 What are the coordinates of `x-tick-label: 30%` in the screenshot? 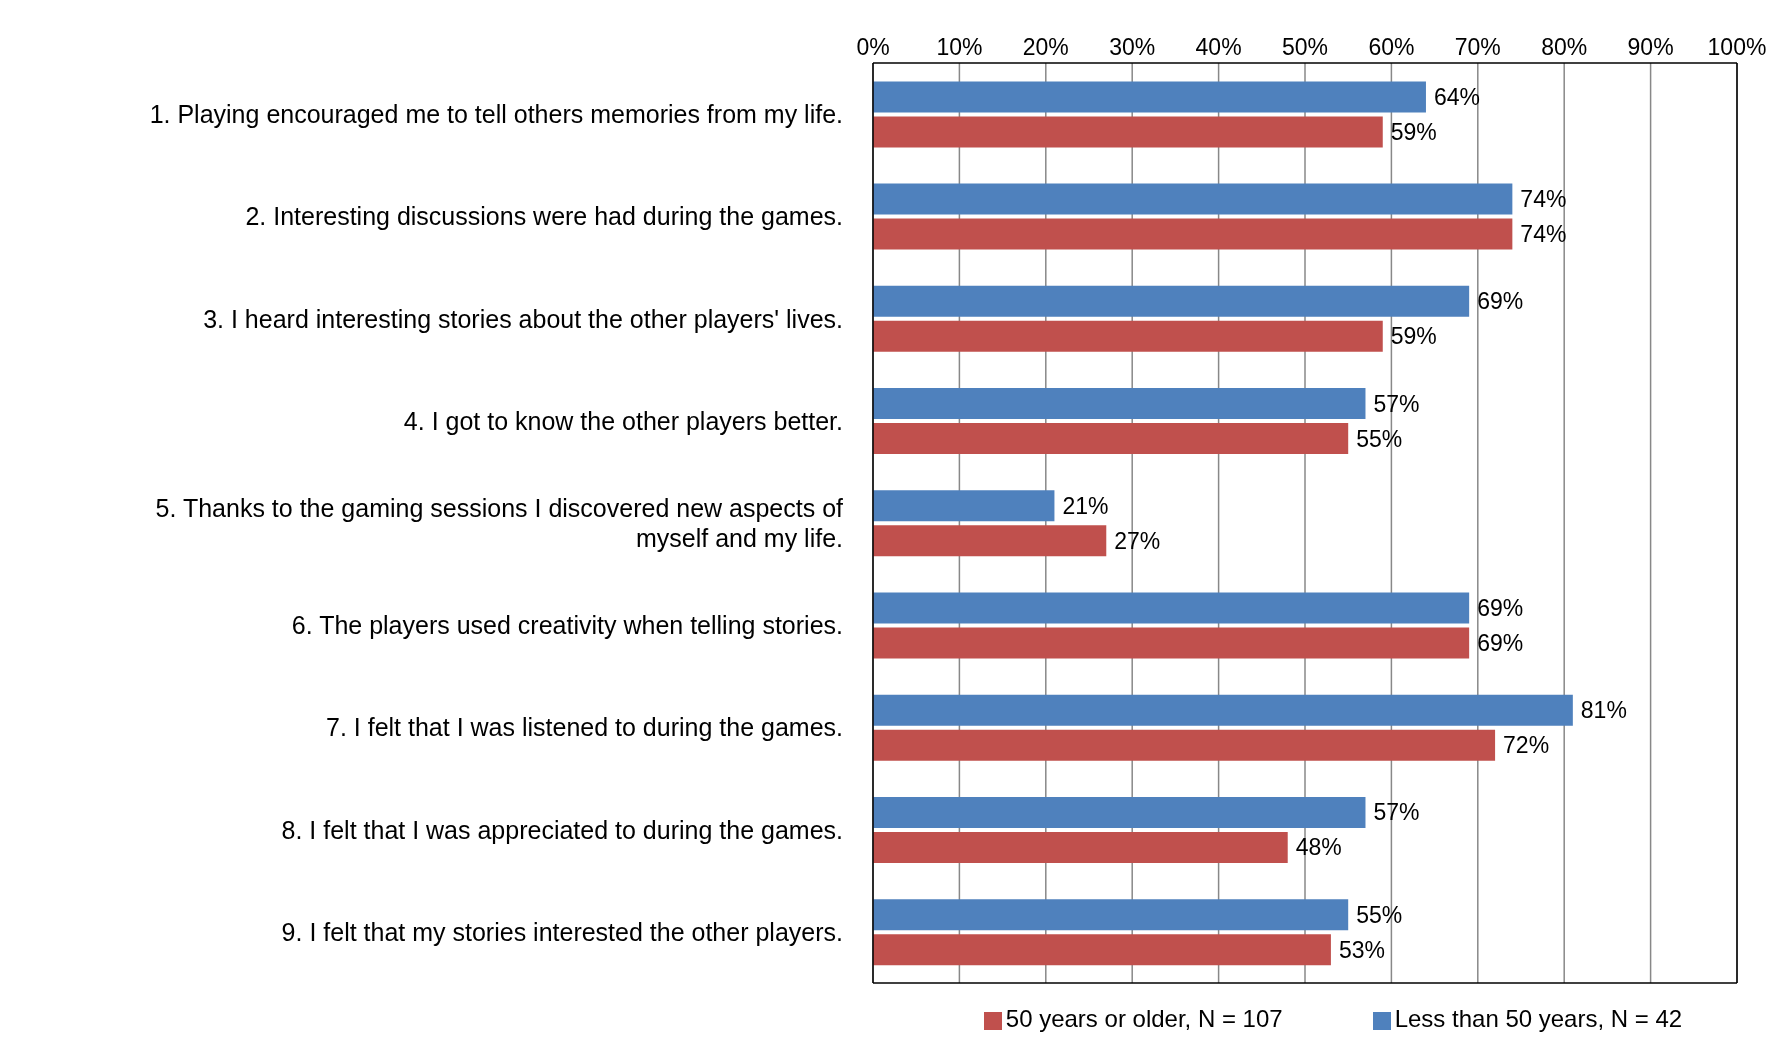 It's located at (1132, 47).